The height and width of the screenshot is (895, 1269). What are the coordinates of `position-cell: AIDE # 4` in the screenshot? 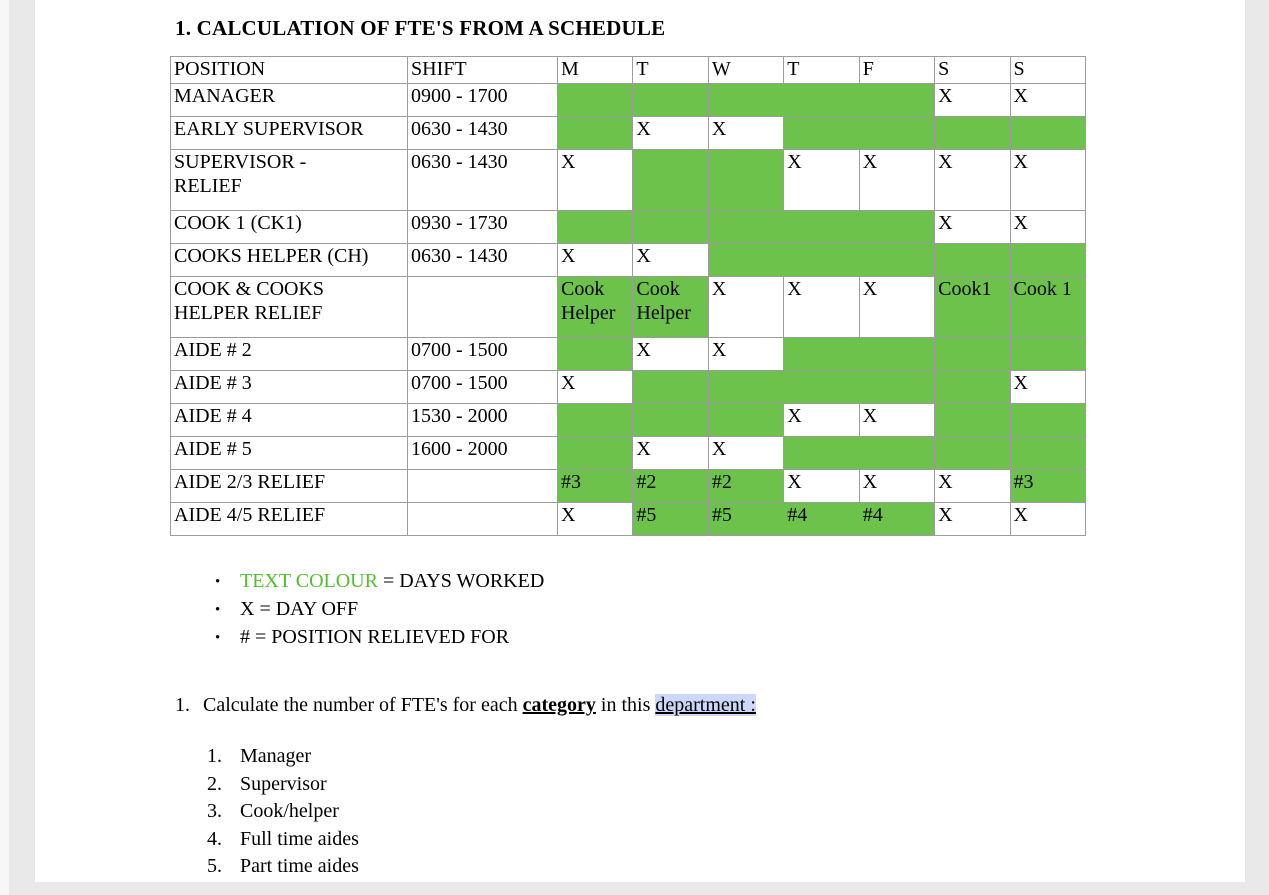 It's located at (289, 420).